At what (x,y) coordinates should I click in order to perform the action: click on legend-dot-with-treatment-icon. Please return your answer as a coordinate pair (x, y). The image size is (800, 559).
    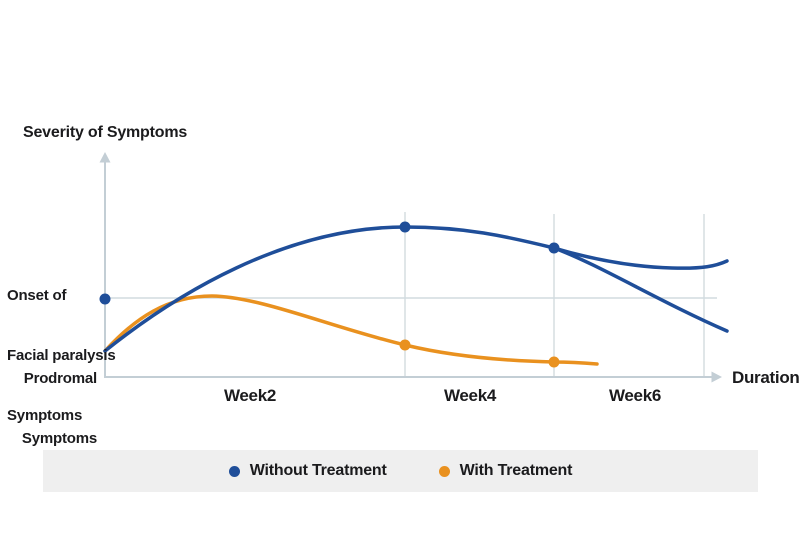
    Looking at the image, I should click on (444, 471).